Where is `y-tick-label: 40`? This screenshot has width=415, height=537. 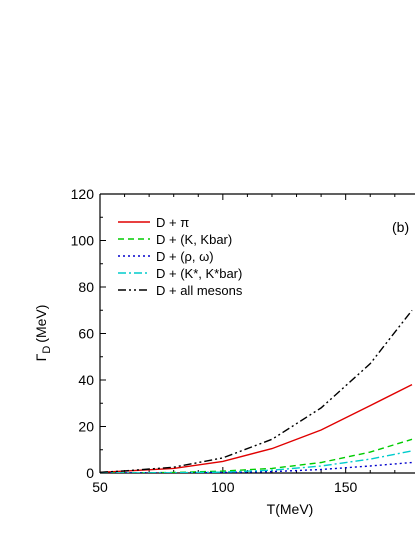
y-tick-label: 40 is located at coordinates (86, 380).